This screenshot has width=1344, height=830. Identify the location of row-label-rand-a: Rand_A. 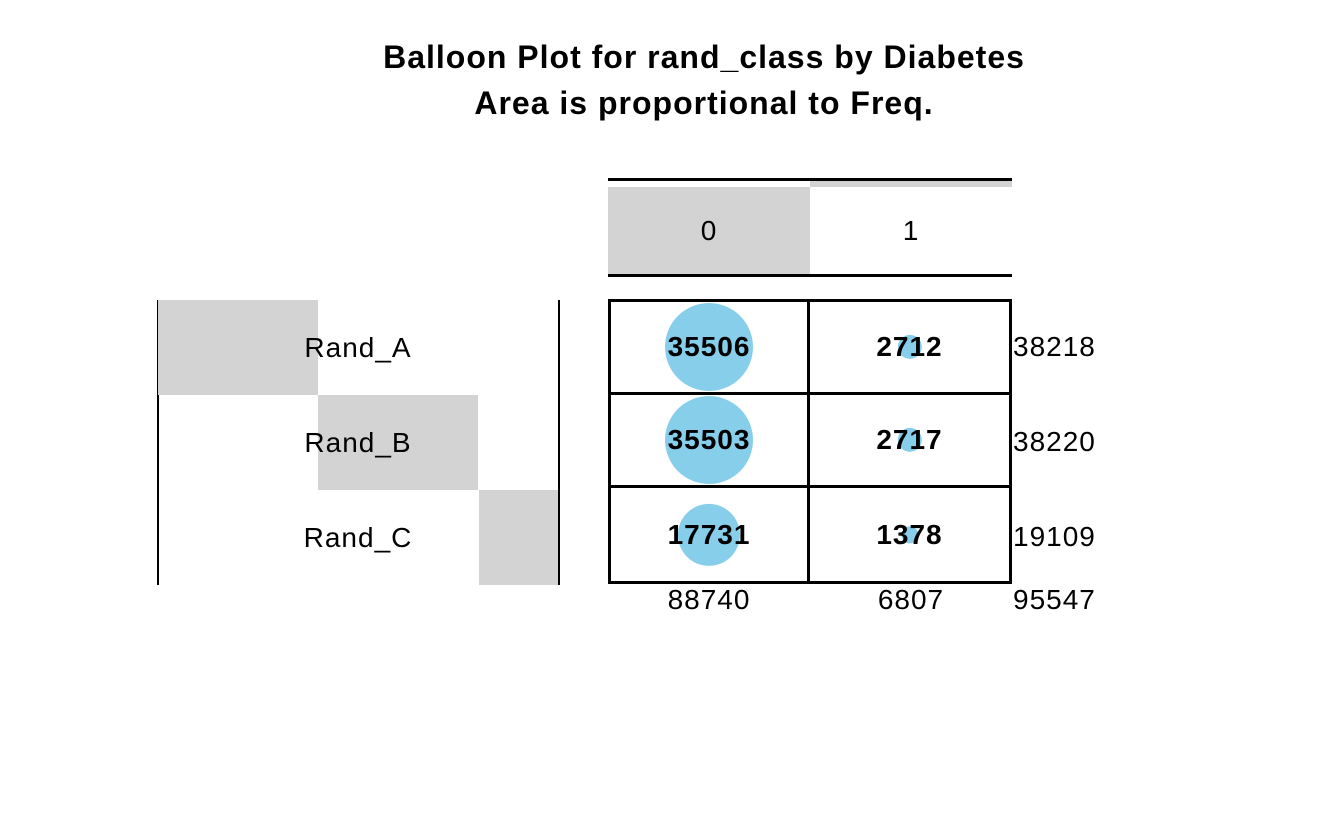
(358, 347).